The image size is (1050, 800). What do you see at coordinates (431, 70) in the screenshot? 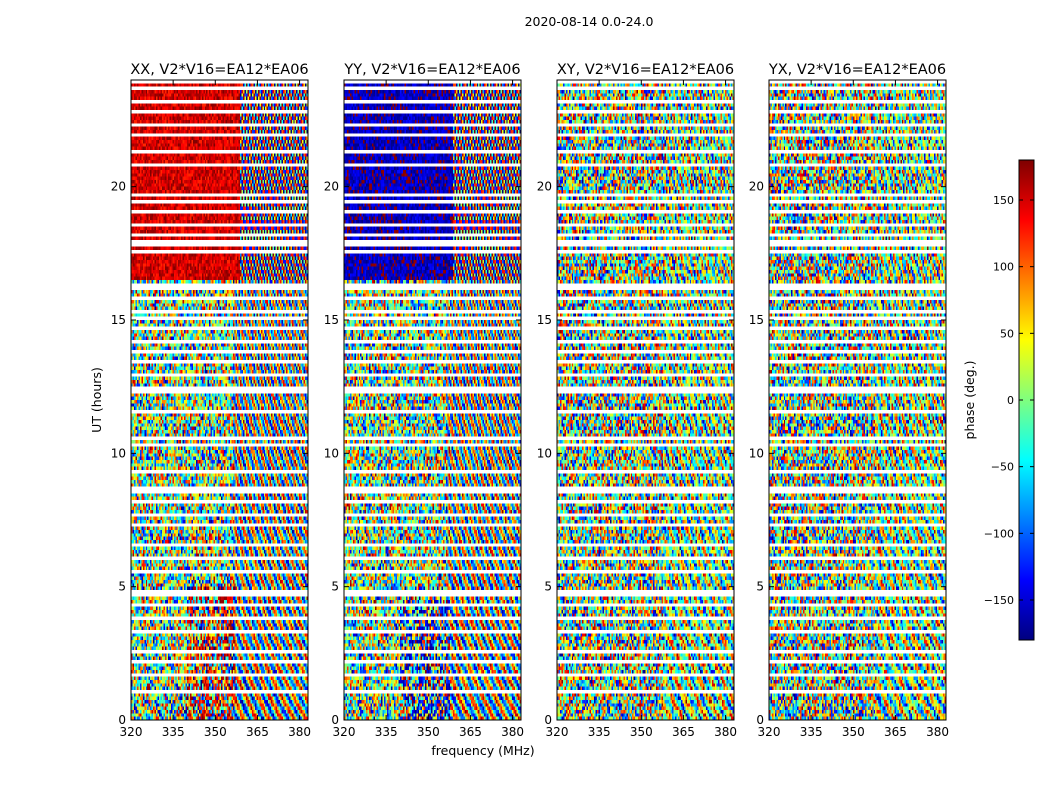
I see `panel-title: YY, V2*V16=EA12*EA06` at bounding box center [431, 70].